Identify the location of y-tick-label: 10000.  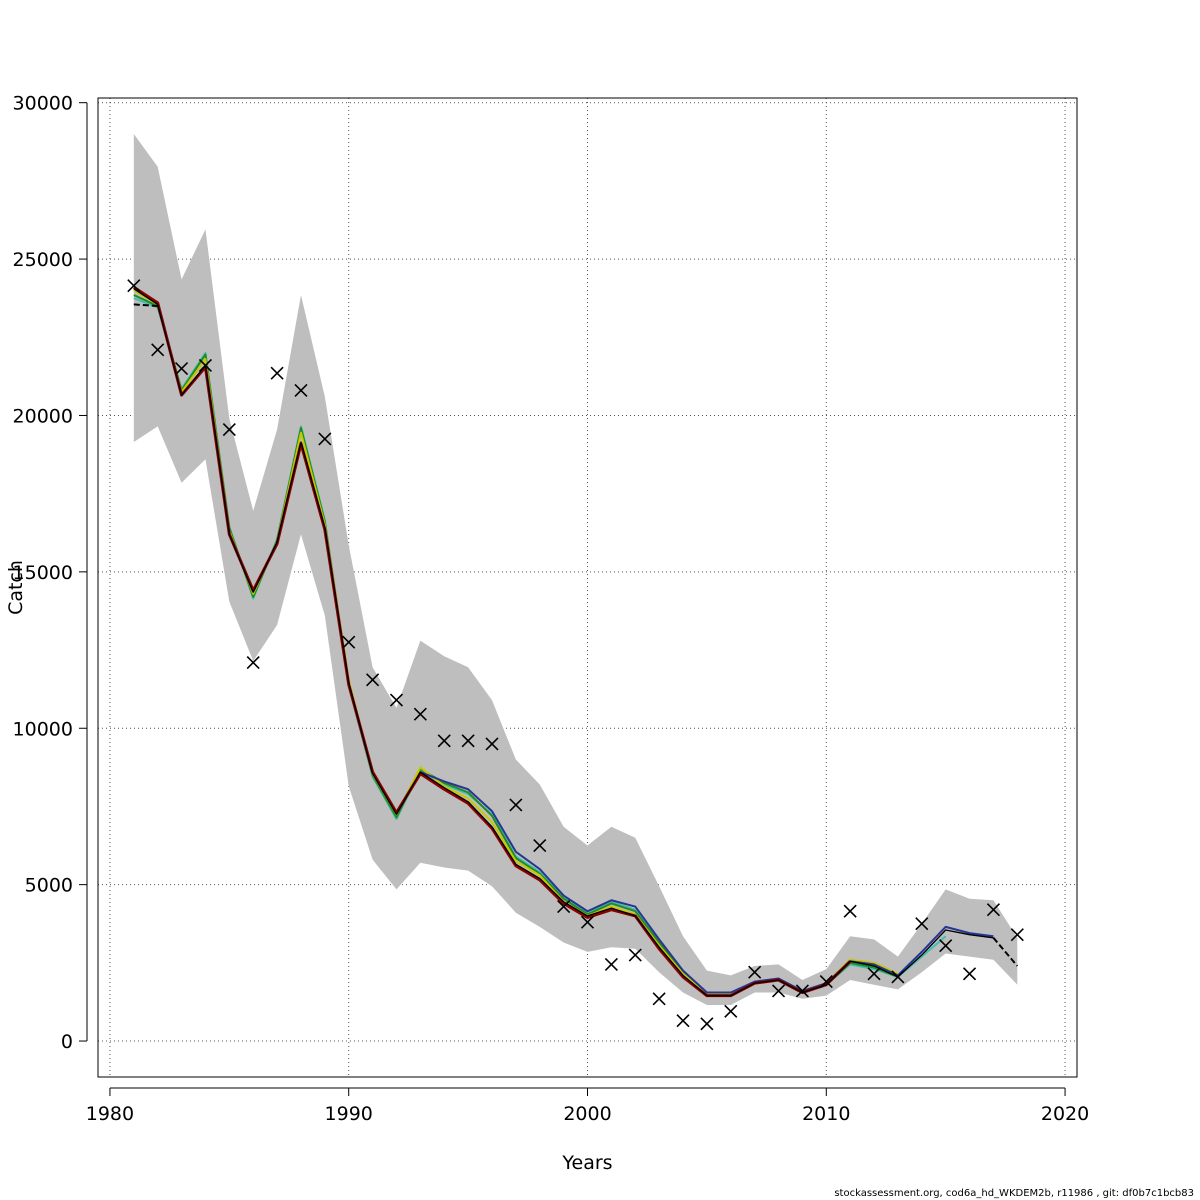
(43, 729).